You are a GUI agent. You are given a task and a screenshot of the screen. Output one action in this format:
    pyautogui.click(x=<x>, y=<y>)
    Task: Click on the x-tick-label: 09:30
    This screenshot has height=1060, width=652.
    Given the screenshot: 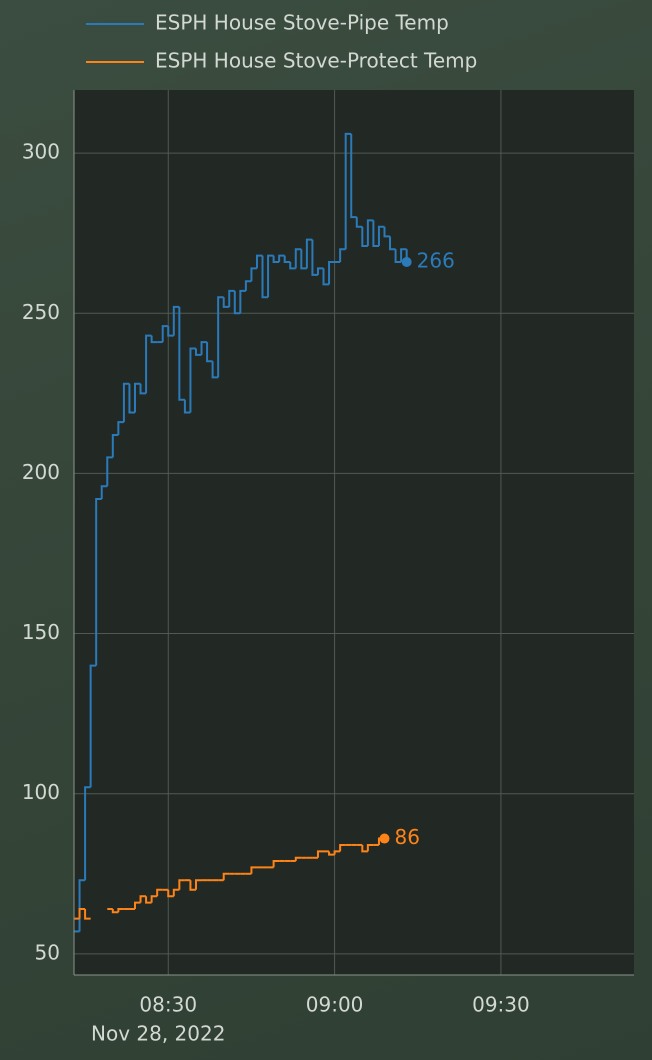 What is the action you would take?
    pyautogui.click(x=501, y=1005)
    